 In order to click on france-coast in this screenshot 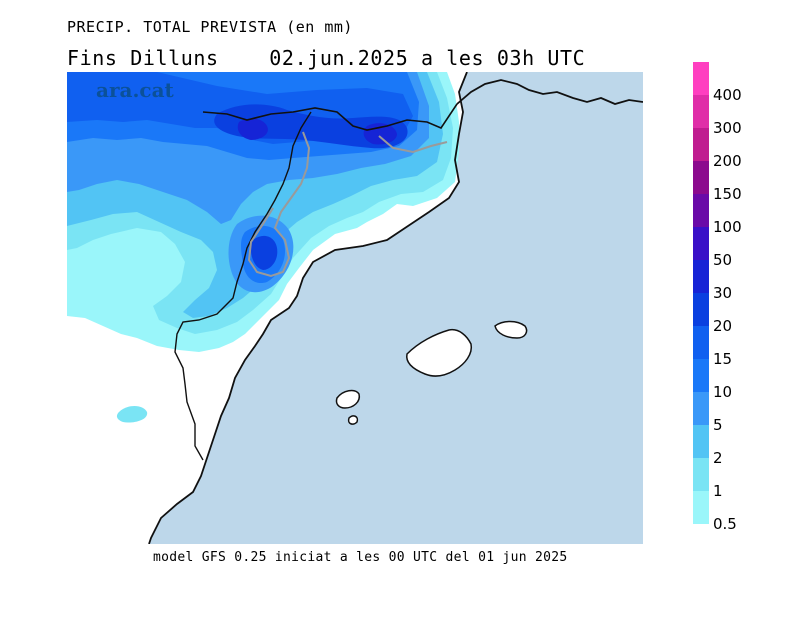, I will do `click(549, 92)`.